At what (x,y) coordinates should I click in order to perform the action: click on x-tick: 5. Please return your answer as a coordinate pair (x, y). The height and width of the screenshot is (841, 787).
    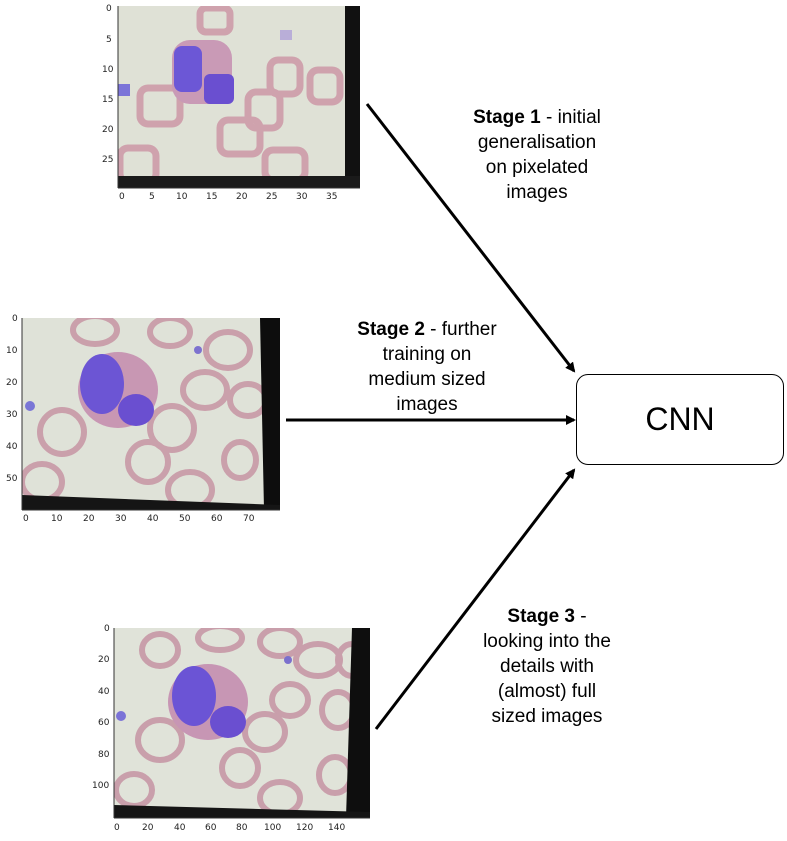
    Looking at the image, I should click on (152, 197).